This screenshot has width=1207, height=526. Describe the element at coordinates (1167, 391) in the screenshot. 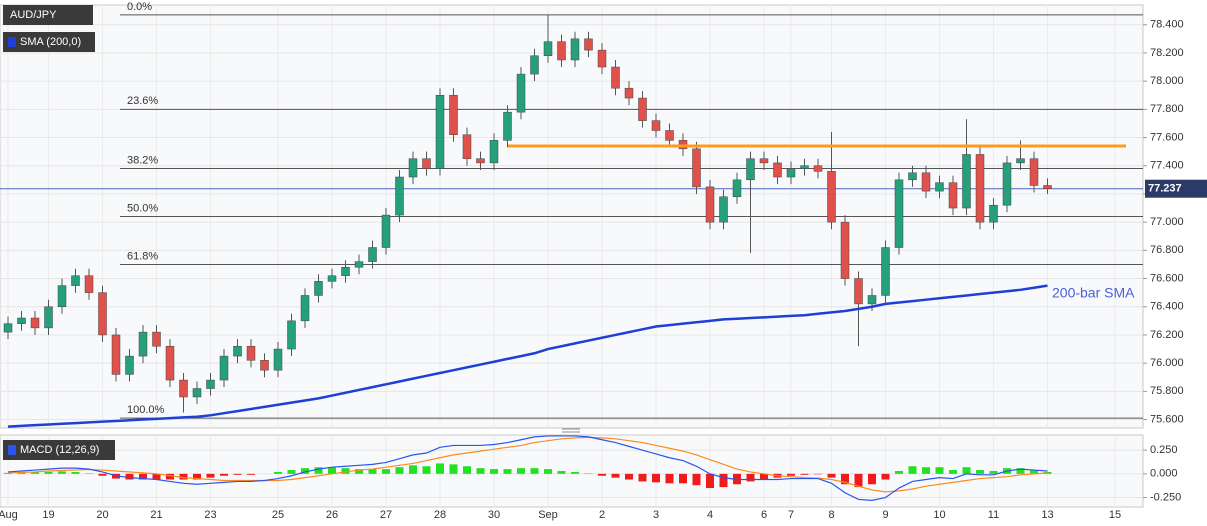

I see `y-tick-label: 75.800` at that location.